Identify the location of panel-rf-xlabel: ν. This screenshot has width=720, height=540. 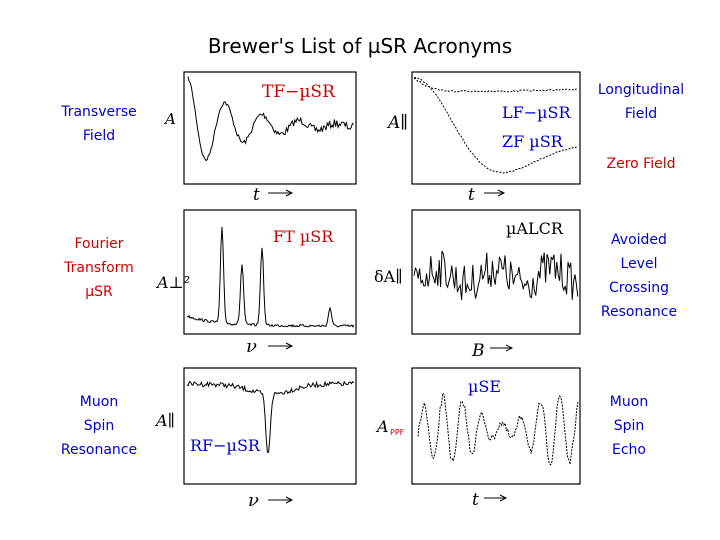
(253, 500).